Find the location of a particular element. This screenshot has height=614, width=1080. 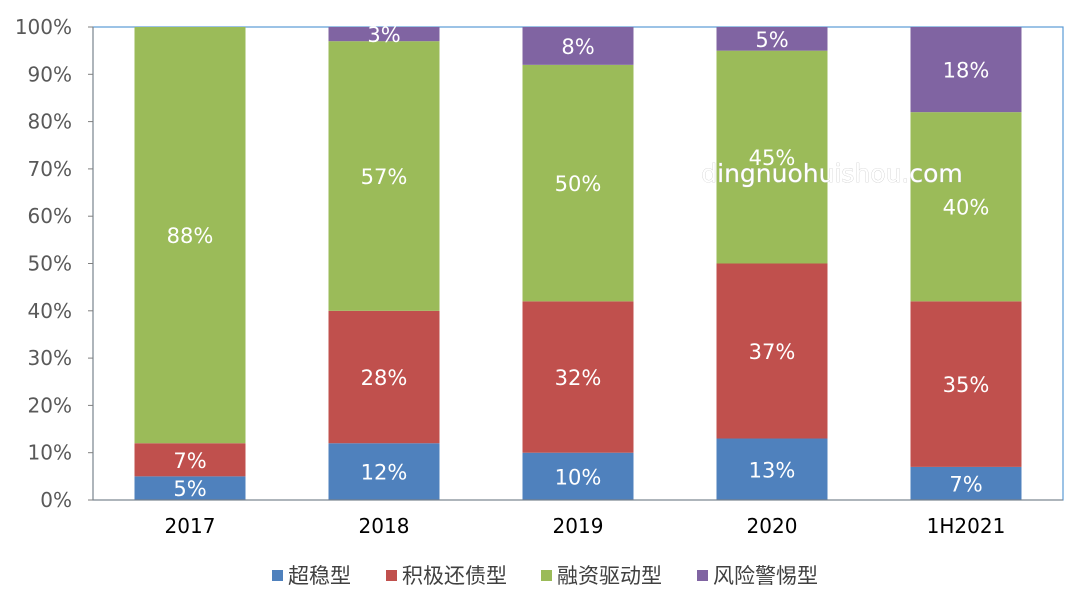

x-tick-label: 2017 is located at coordinates (190, 526).